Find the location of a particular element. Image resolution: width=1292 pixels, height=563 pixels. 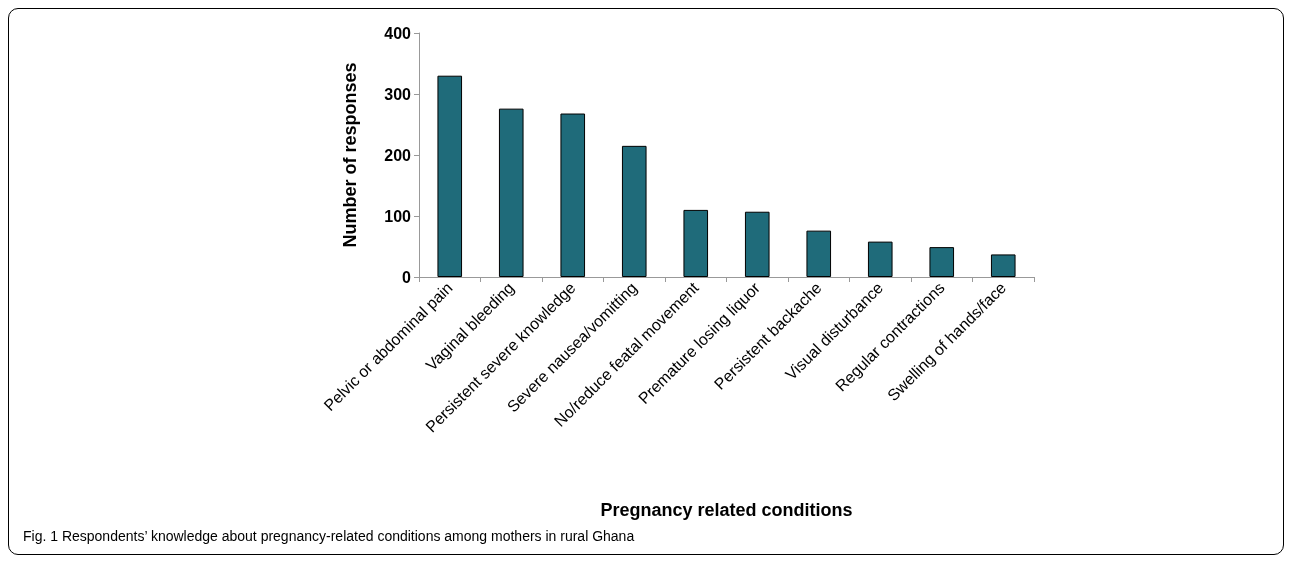

y-tick-label: 100 is located at coordinates (398, 216).